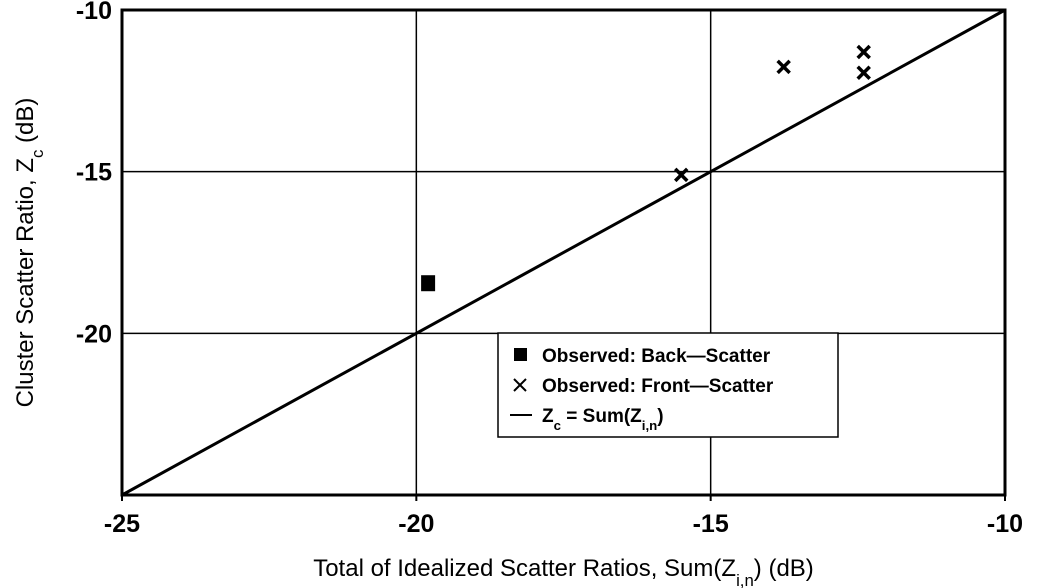 The height and width of the screenshot is (588, 1038). What do you see at coordinates (94, 173) in the screenshot?
I see `y-tick-label: -15` at bounding box center [94, 173].